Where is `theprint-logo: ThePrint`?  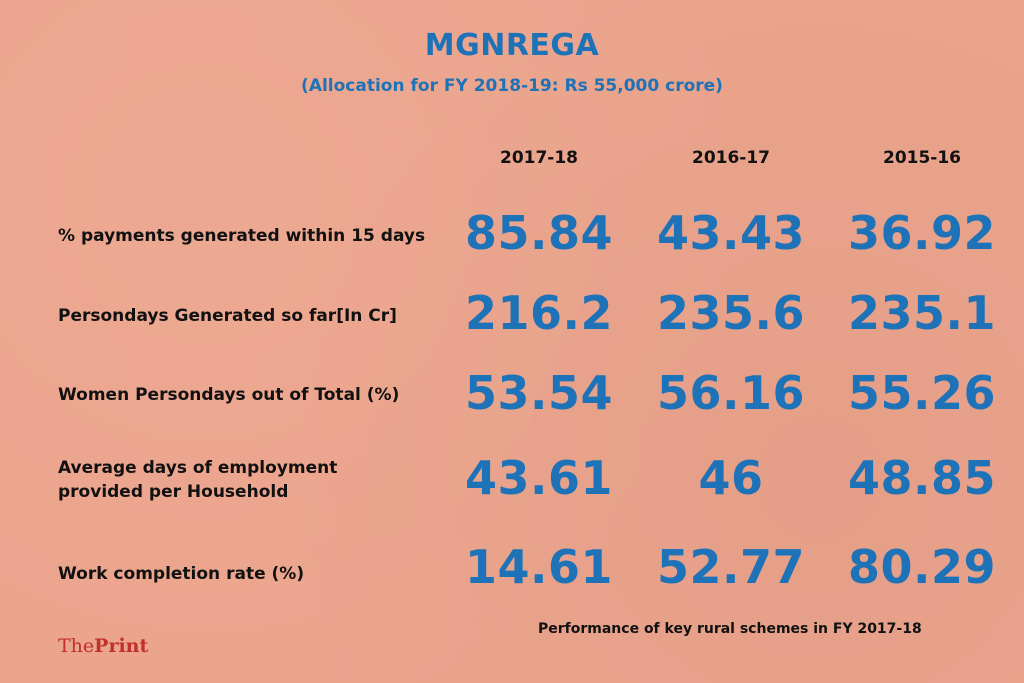
theprint-logo: ThePrint is located at coordinates (103, 646).